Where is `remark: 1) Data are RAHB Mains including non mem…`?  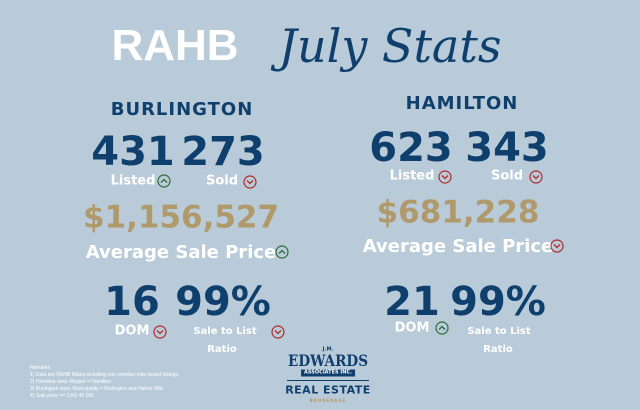
remark: 1) Data are RAHB Mains including non mem… is located at coordinates (105, 375).